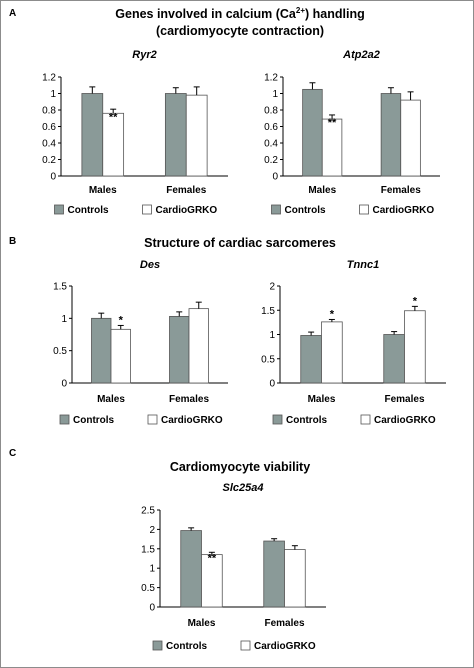 This screenshot has height=668, width=474. What do you see at coordinates (144, 55) in the screenshot?
I see `chart-title: Ryr2` at bounding box center [144, 55].